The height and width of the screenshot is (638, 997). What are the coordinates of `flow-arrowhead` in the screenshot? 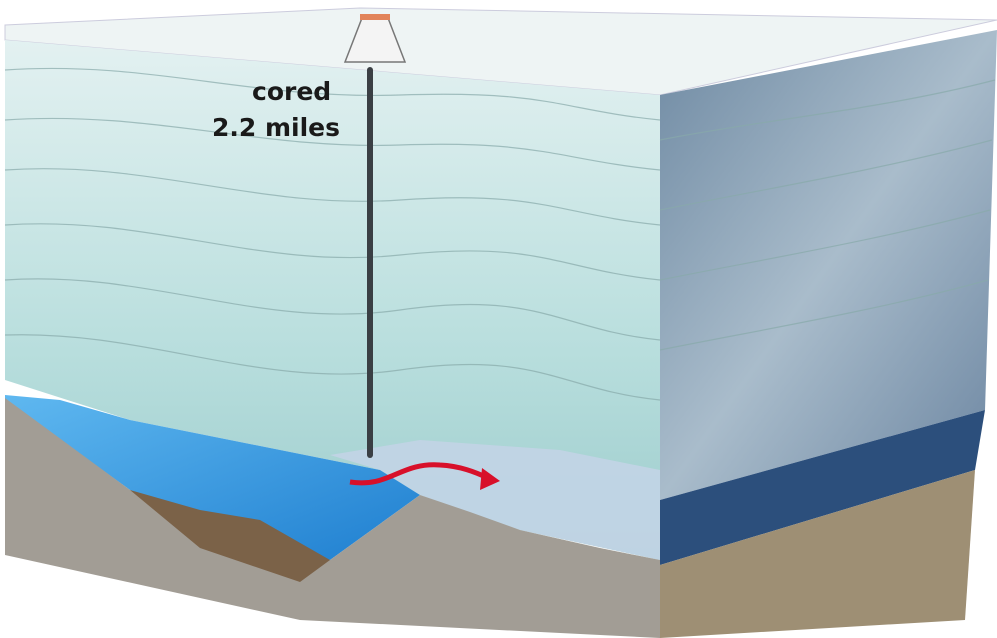 It's located at (490, 479).